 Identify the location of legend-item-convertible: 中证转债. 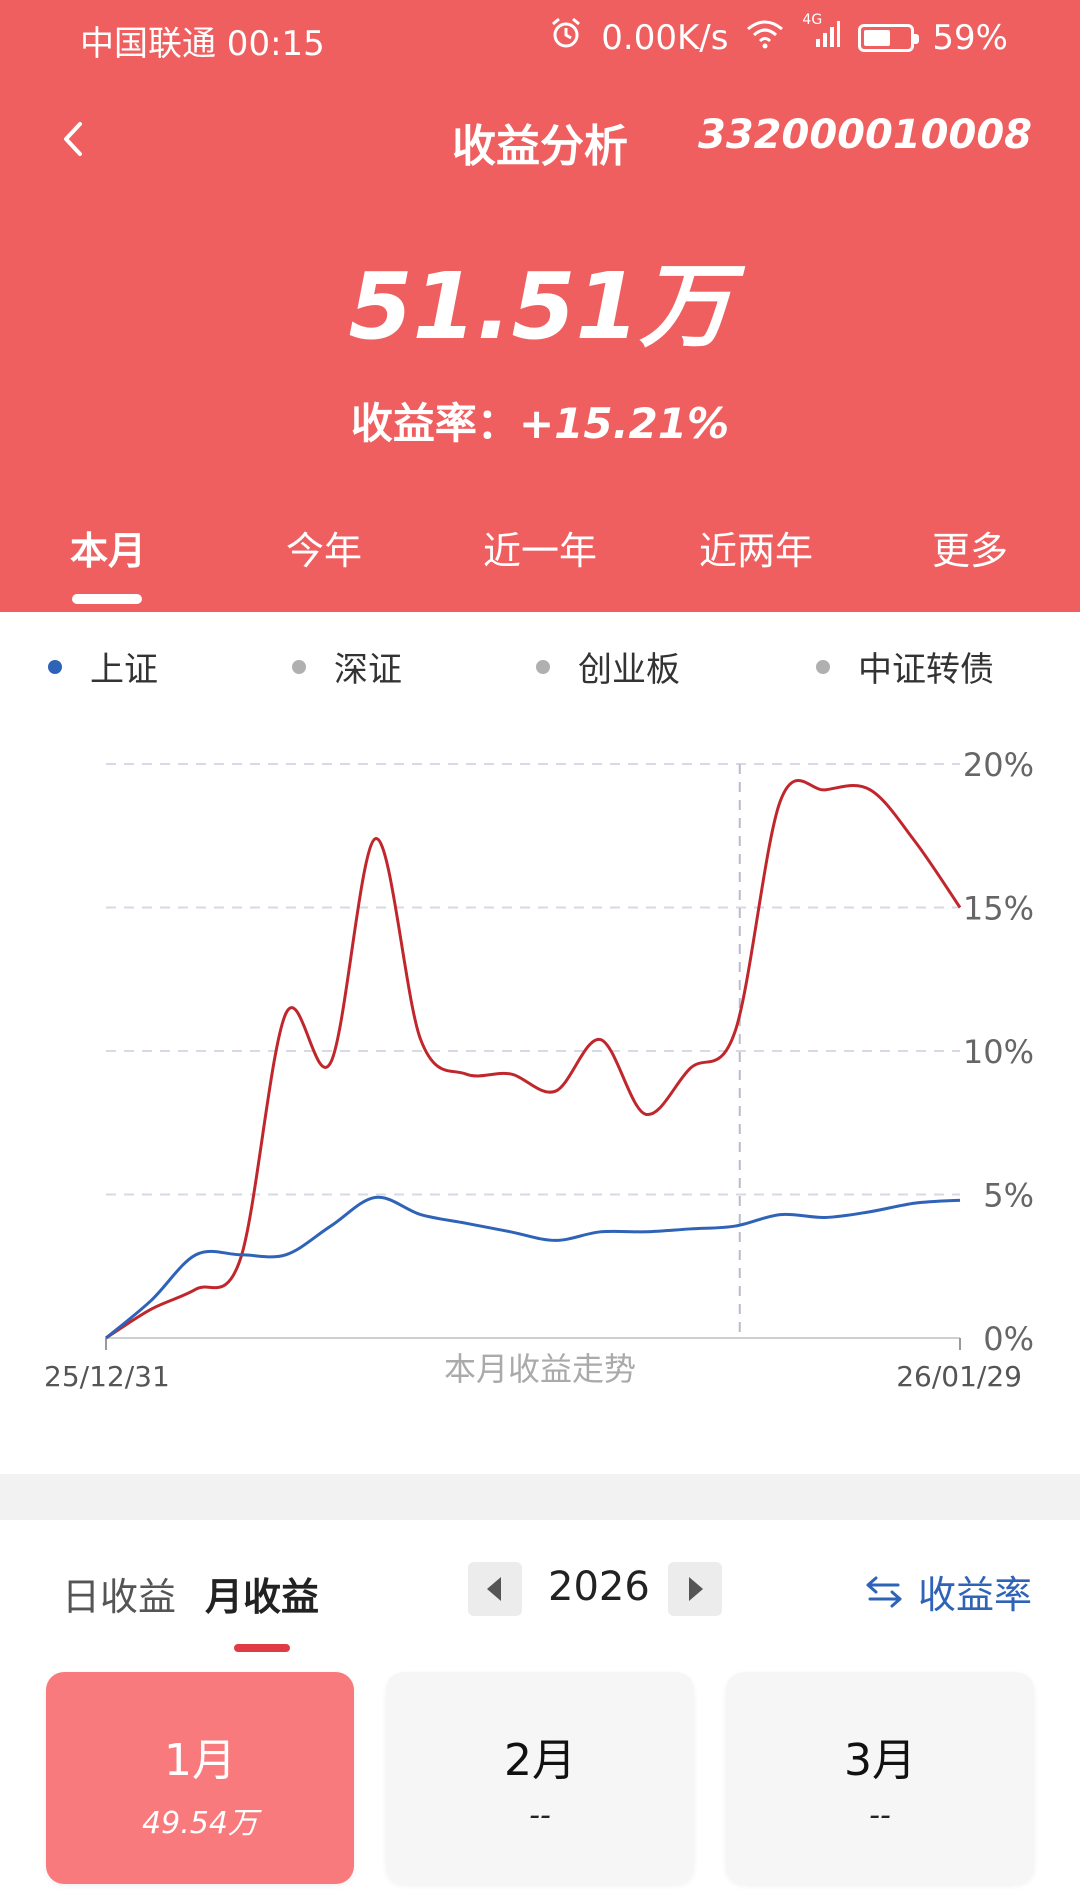
(905, 666).